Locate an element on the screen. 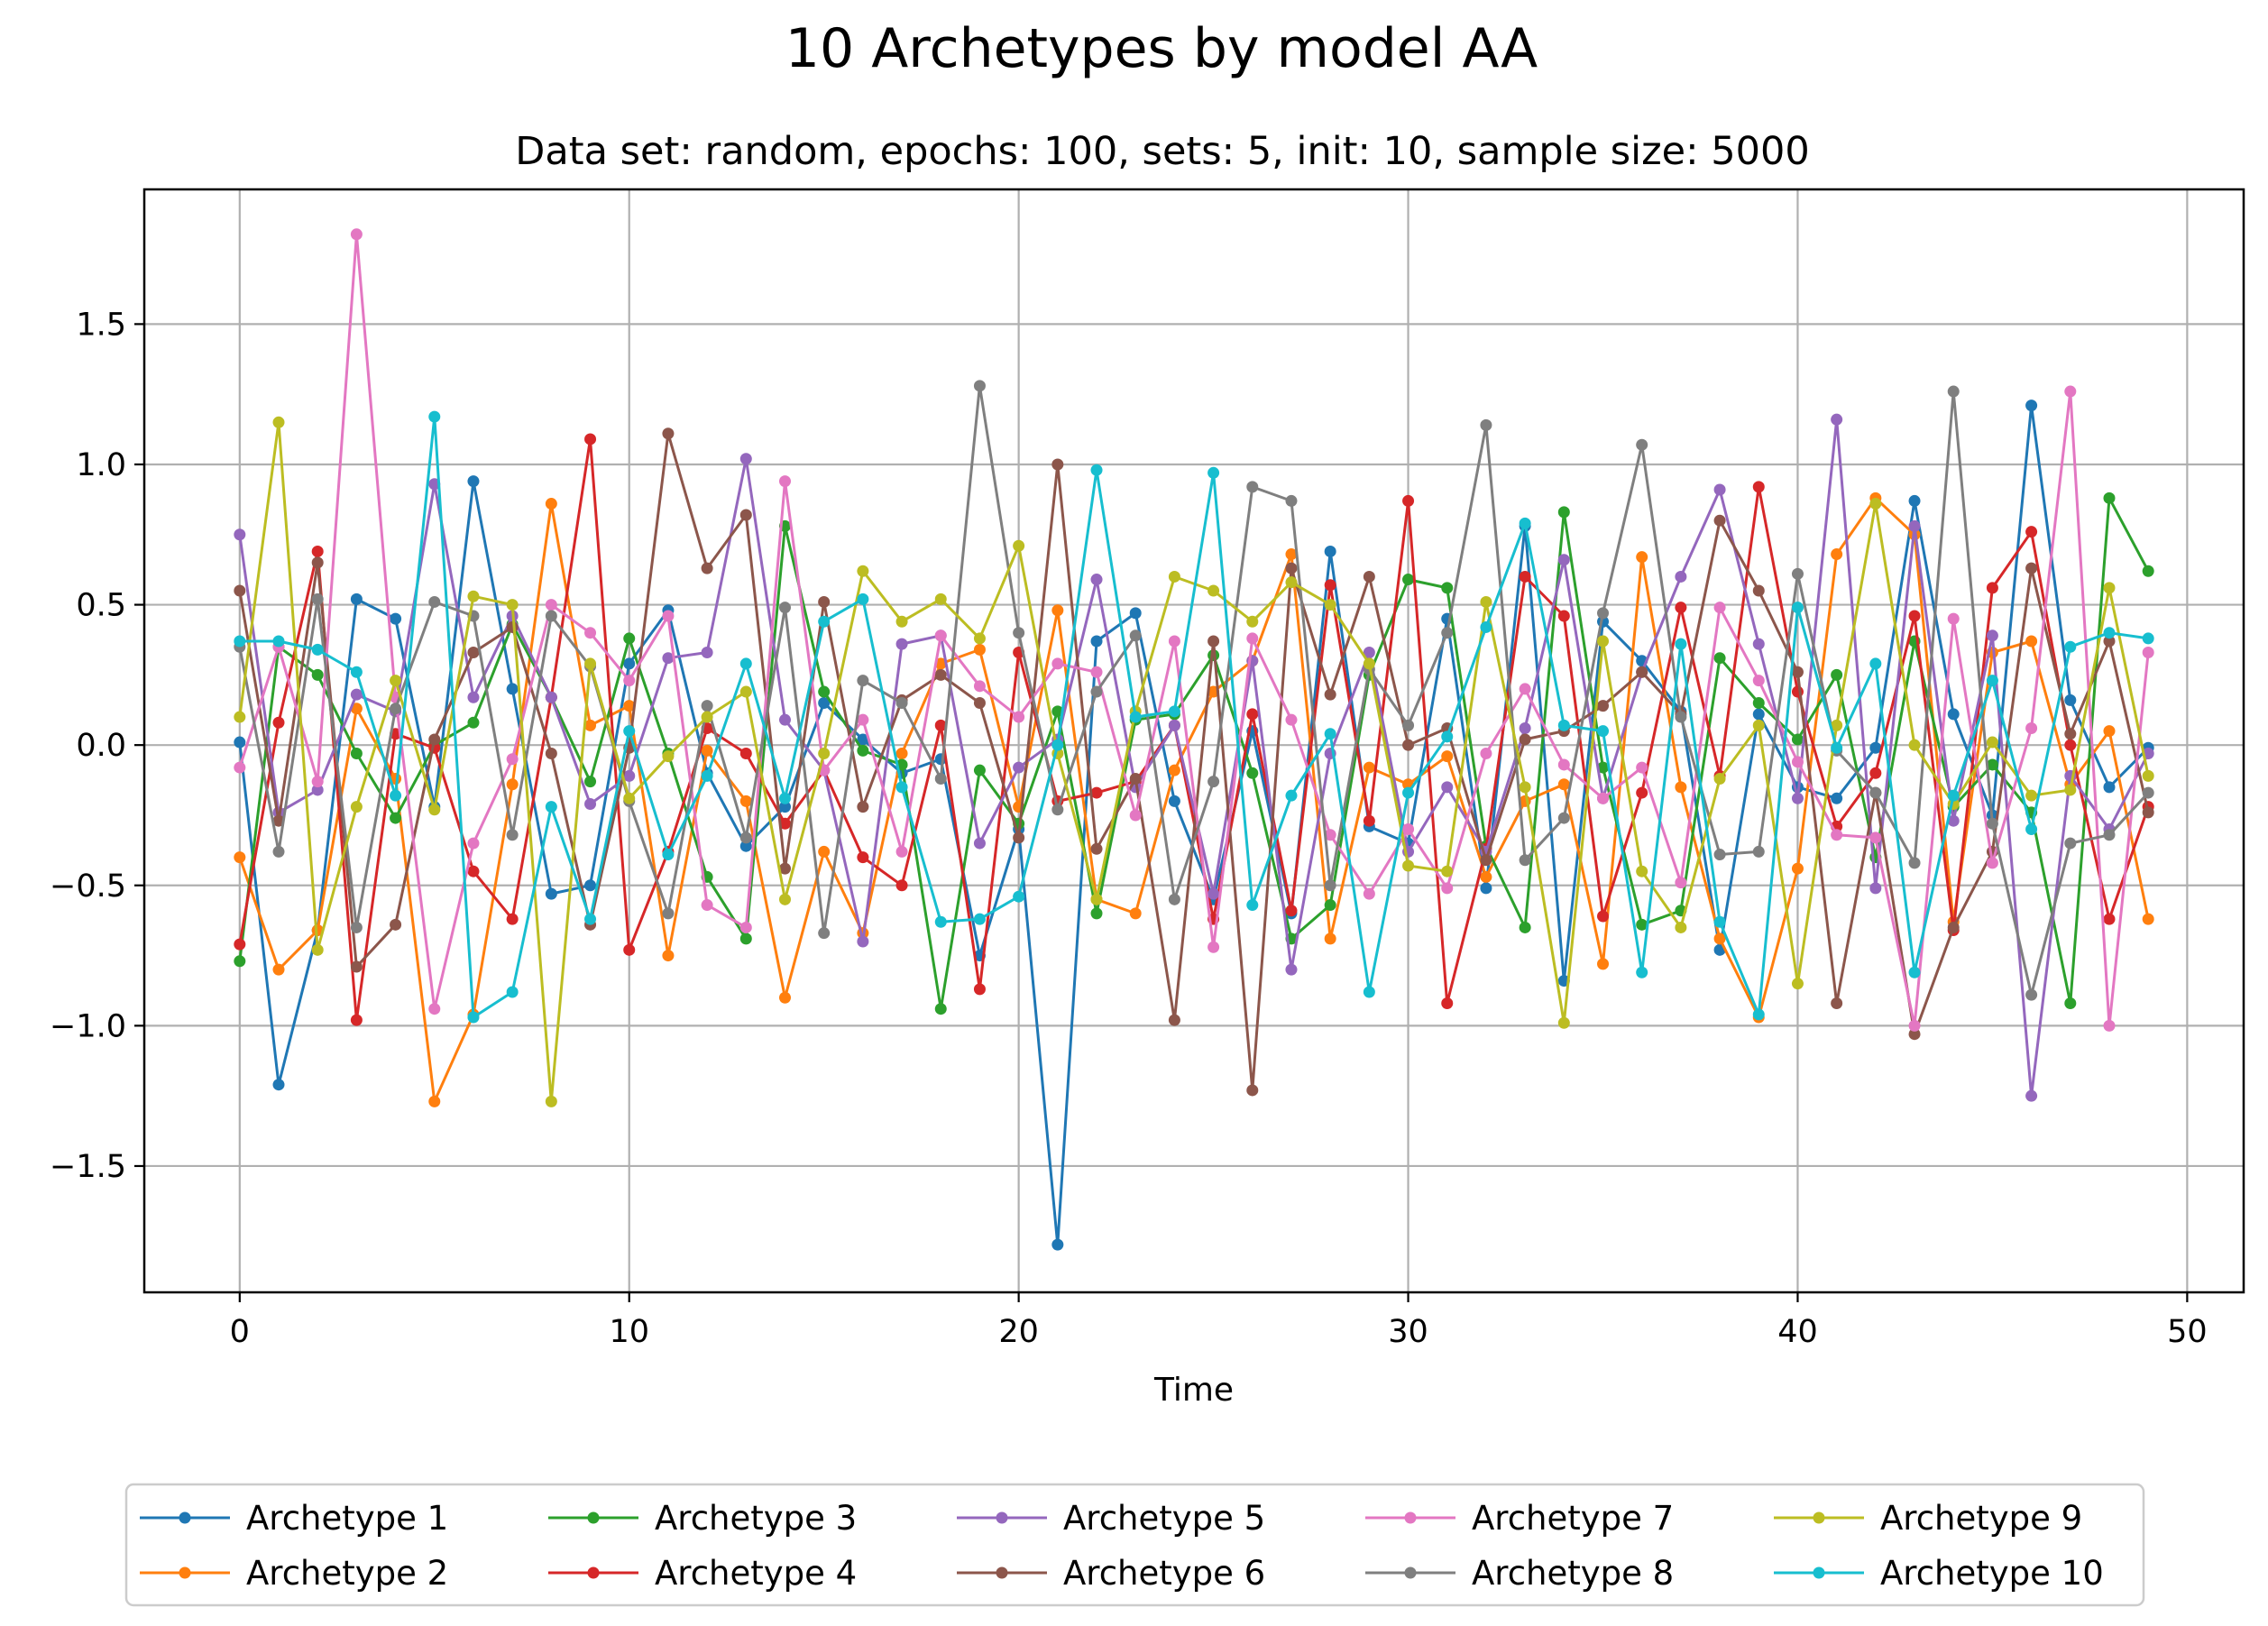 Image resolution: width=2268 pixels, height=1626 pixels. legend-frame is located at coordinates (1134, 1545).